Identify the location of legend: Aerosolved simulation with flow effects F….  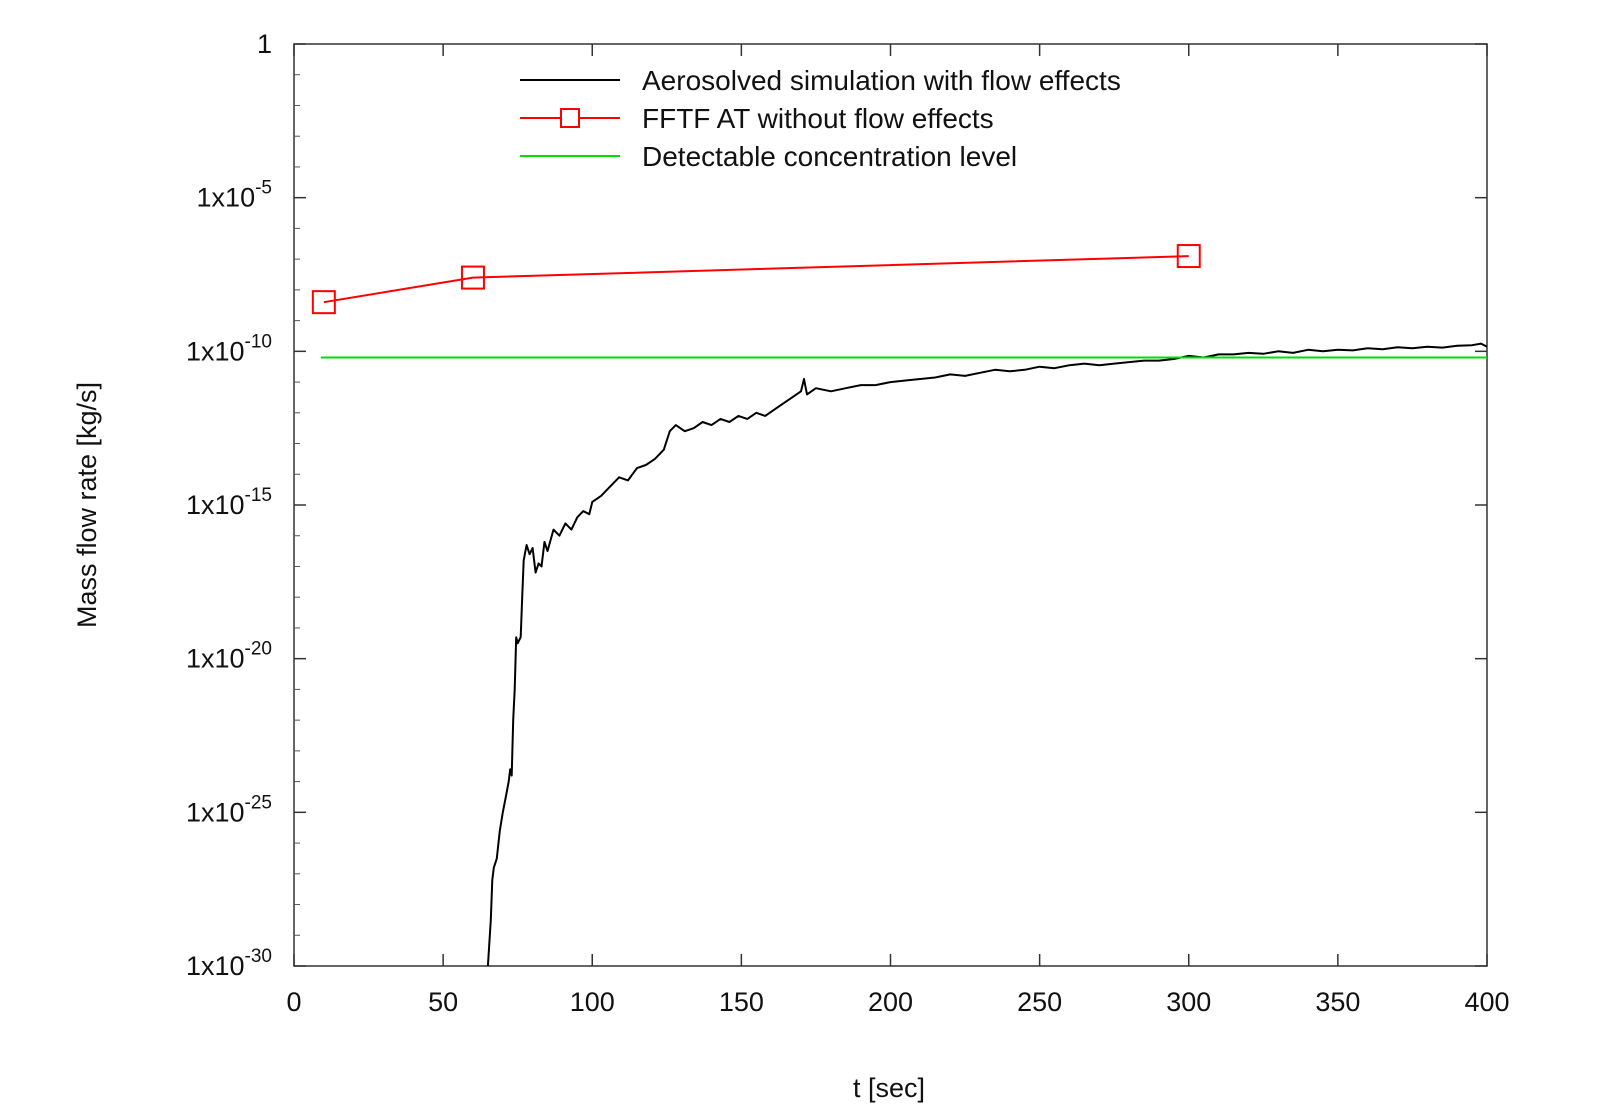
(820, 118).